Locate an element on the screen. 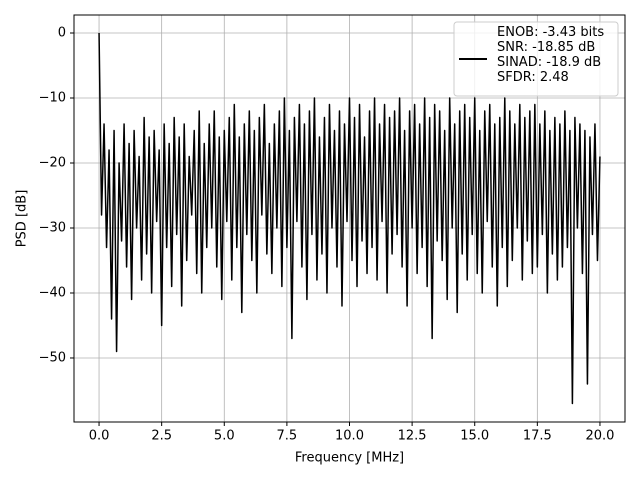 This screenshot has height=480, width=640. y-tick-label: 0 is located at coordinates (62, 33).